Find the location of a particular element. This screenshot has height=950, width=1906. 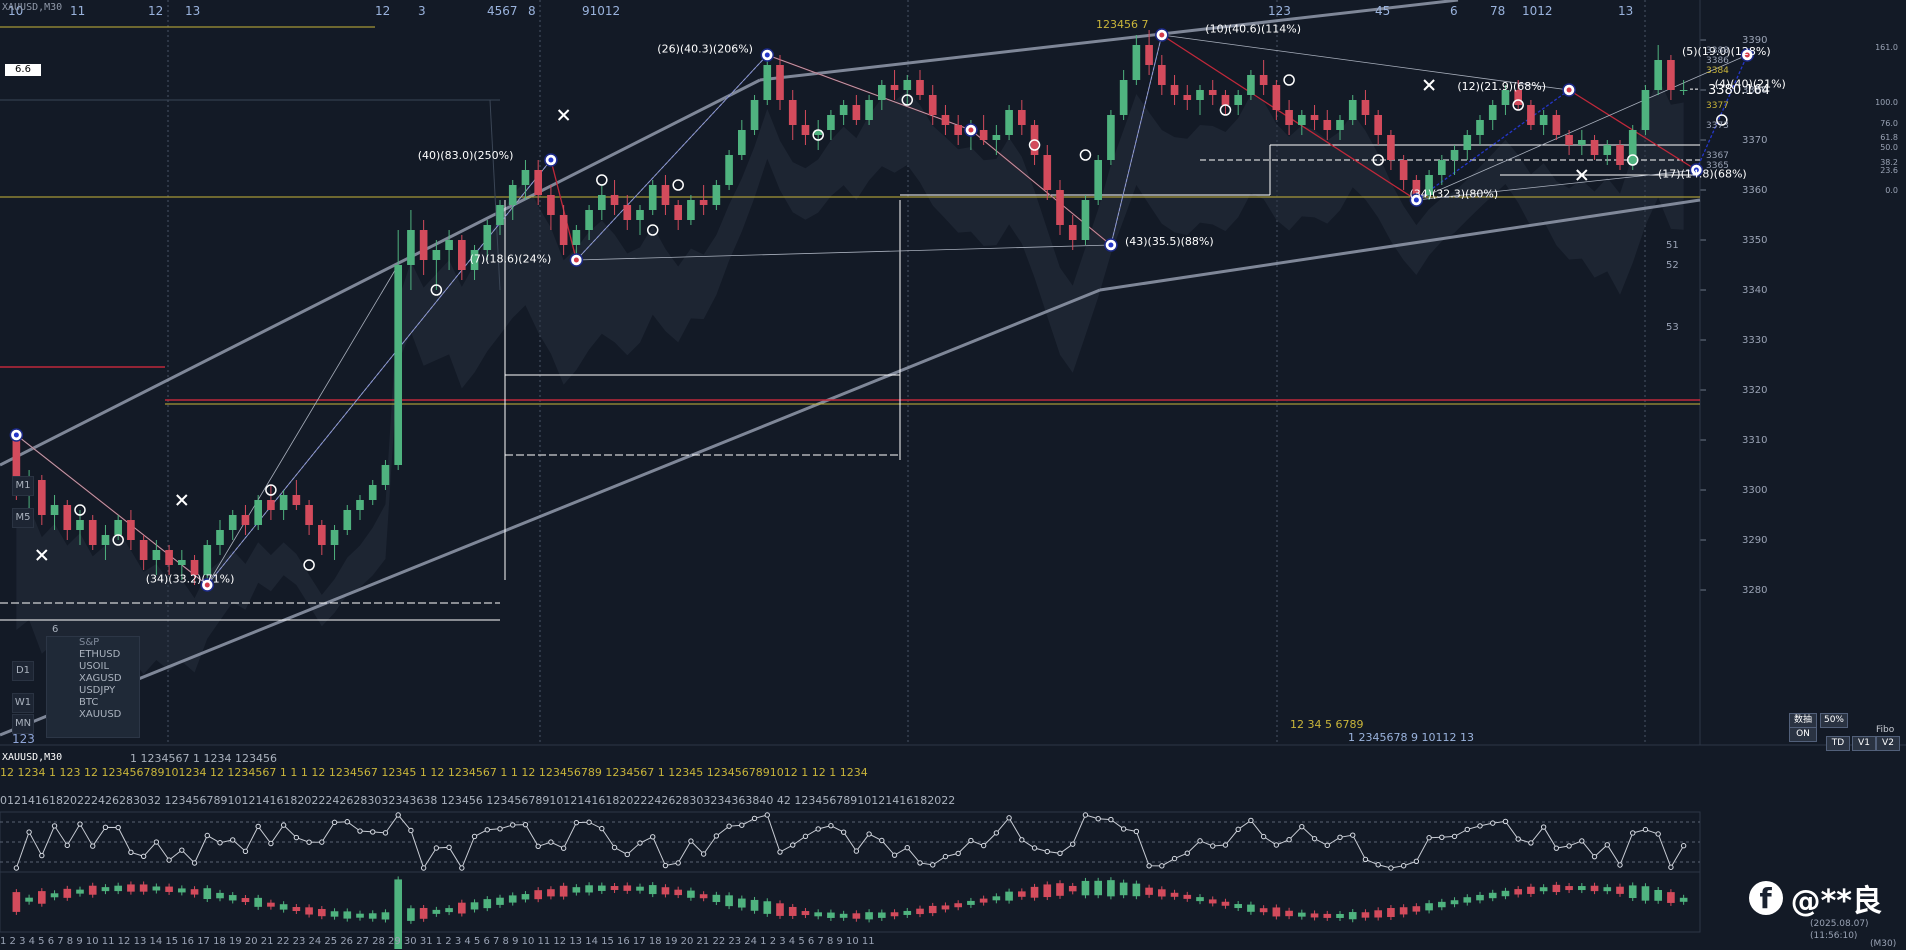

symbol-item: XAGUSD is located at coordinates (100, 678).